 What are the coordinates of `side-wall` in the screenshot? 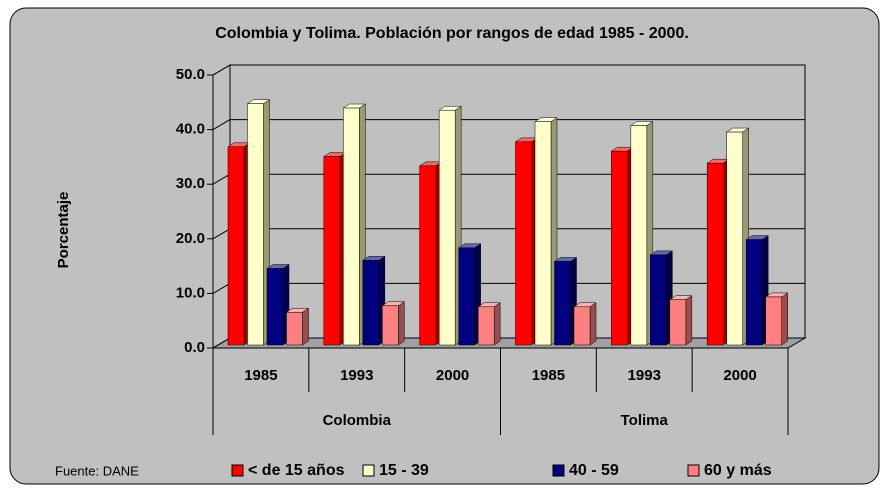 It's located at (221, 206).